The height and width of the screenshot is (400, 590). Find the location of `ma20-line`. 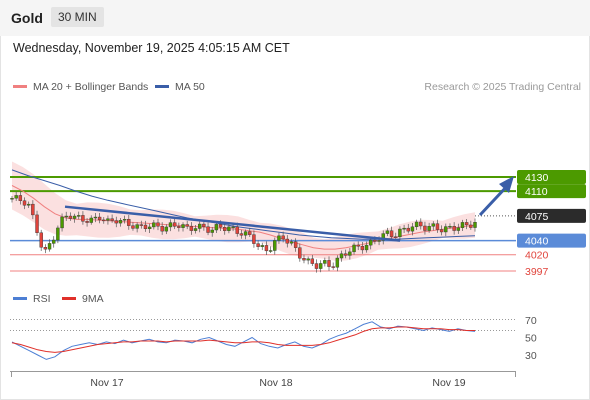

ma20-line is located at coordinates (243, 217).